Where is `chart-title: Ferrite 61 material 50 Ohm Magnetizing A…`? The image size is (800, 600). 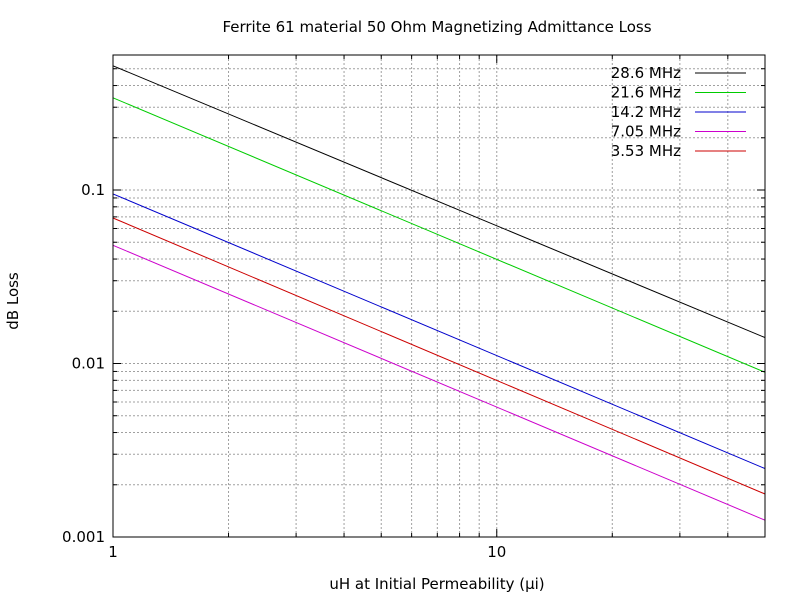 chart-title: Ferrite 61 material 50 Ohm Magnetizing A… is located at coordinates (436, 27).